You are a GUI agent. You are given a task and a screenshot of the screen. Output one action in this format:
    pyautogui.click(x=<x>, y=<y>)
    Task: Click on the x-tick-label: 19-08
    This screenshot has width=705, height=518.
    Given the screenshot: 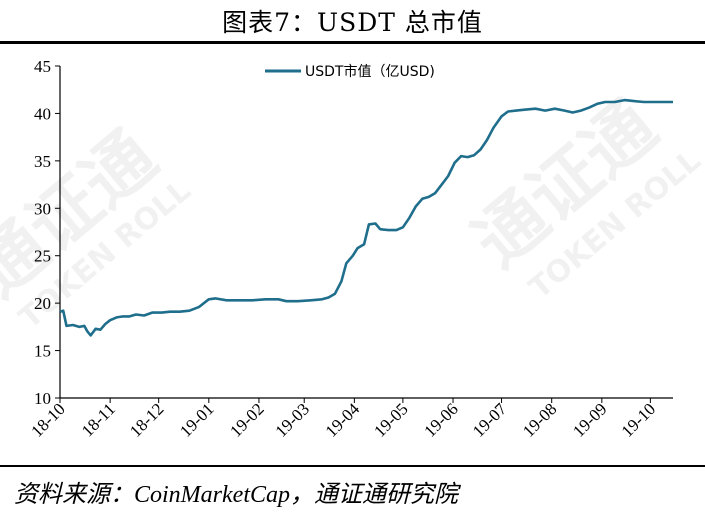 What is the action you would take?
    pyautogui.click(x=539, y=419)
    